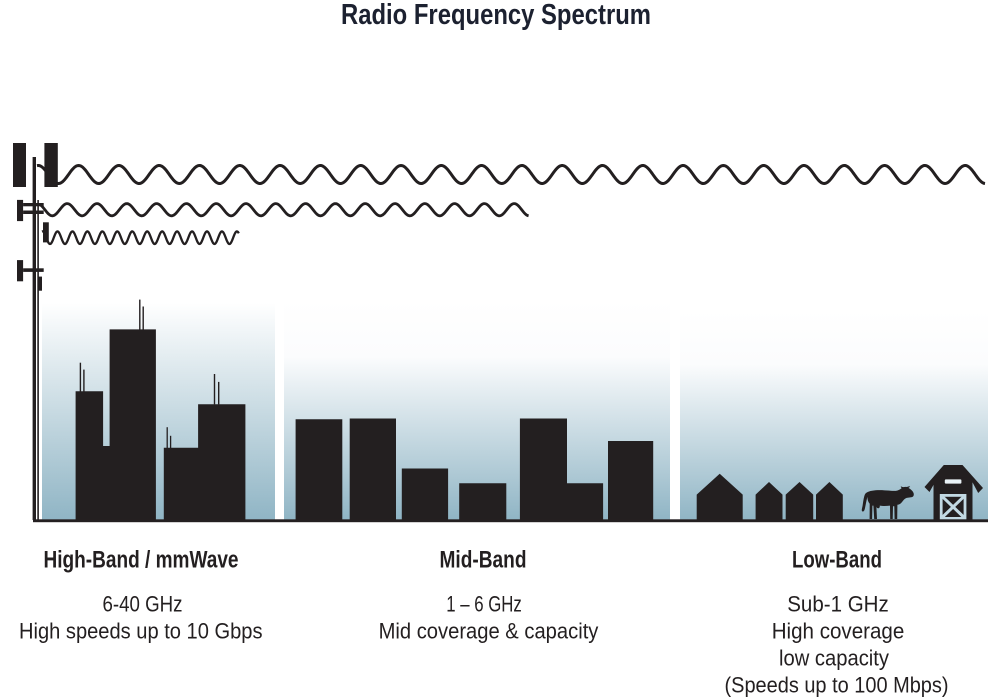  Describe the element at coordinates (484, 604) in the screenshot. I see `svg-text: 1 – 6 GHz` at that location.